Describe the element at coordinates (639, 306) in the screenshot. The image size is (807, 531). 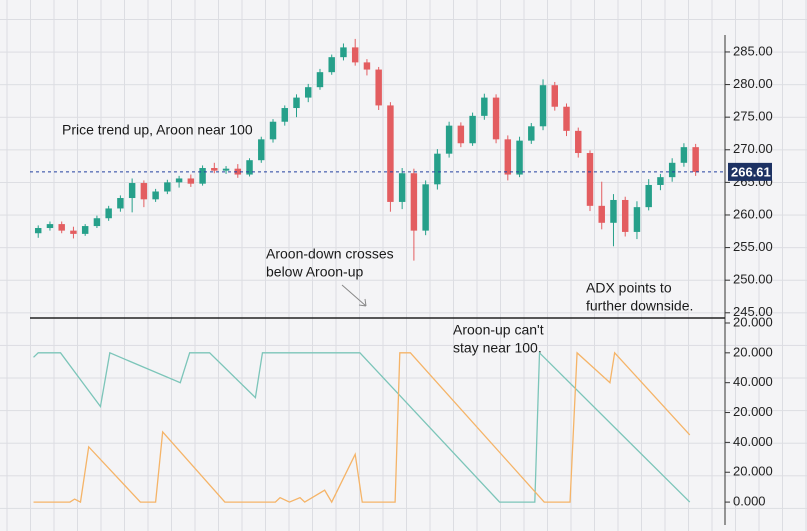
I see `annotation: further downside.` at that location.